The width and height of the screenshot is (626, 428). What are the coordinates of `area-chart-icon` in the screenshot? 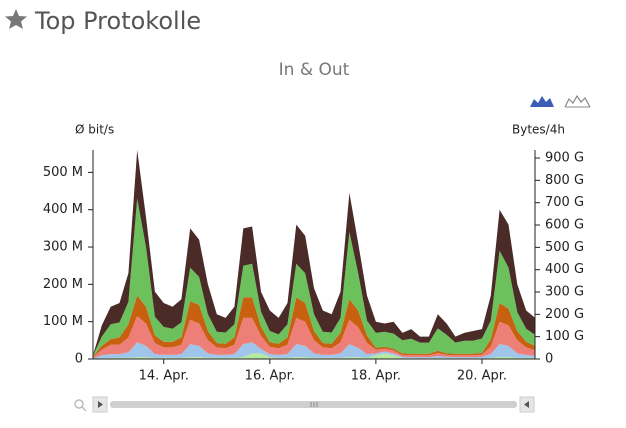 It's located at (542, 101).